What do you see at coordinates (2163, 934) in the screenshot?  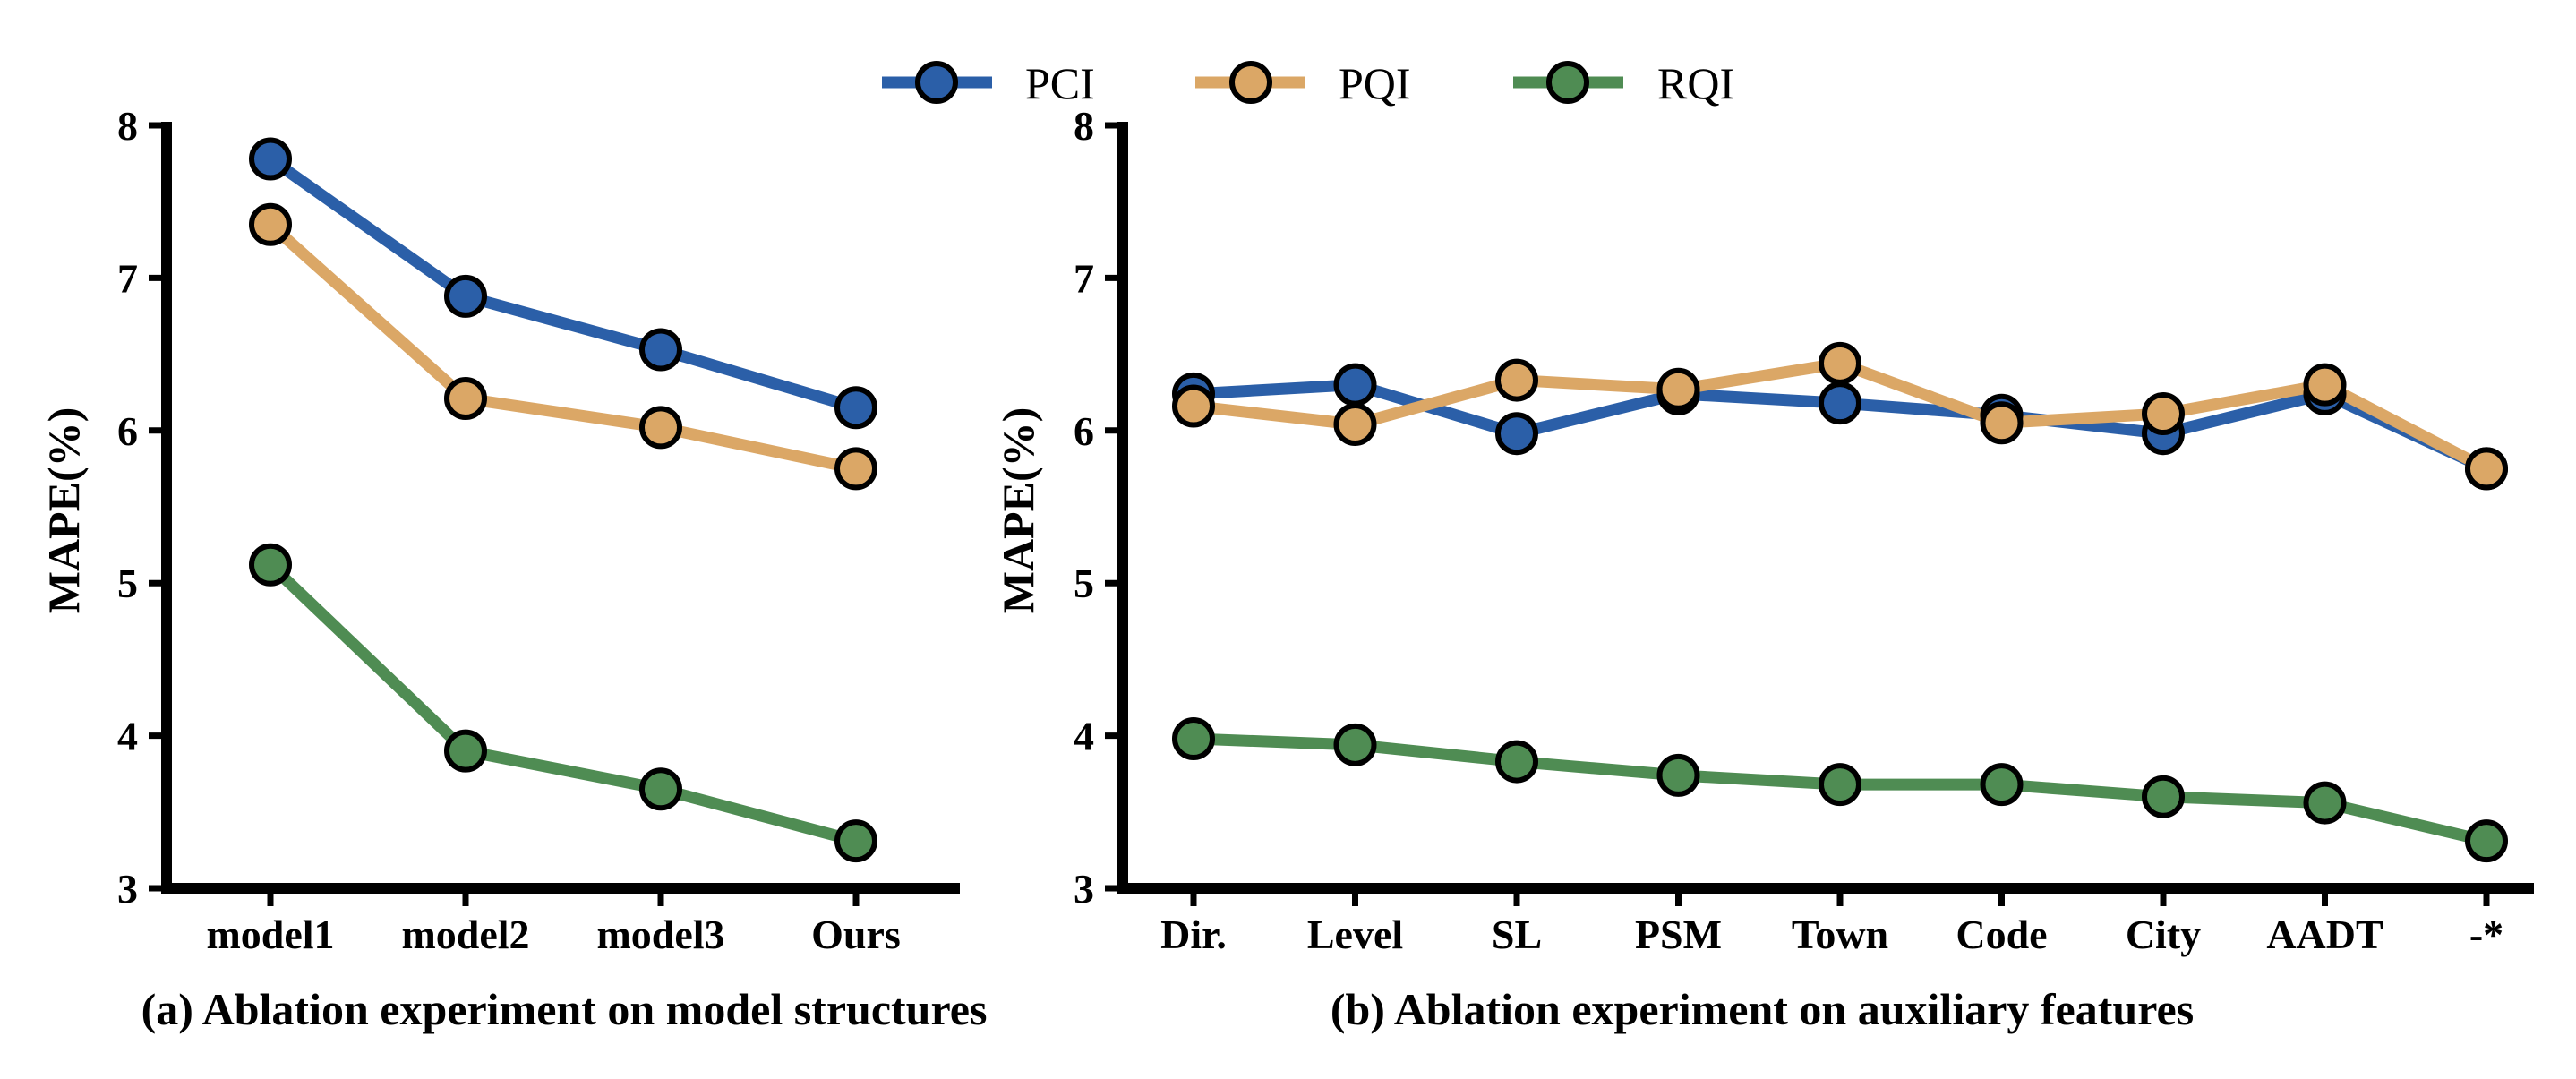 I see `panel-b-x-tick-label: City` at bounding box center [2163, 934].